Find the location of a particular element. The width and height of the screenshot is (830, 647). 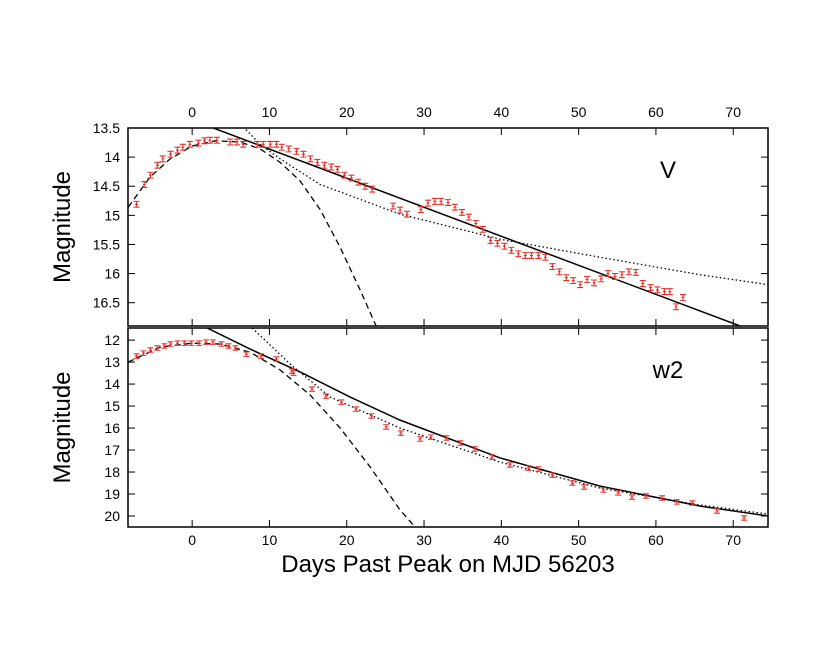

y-tick-label: 14 is located at coordinates (112, 384).